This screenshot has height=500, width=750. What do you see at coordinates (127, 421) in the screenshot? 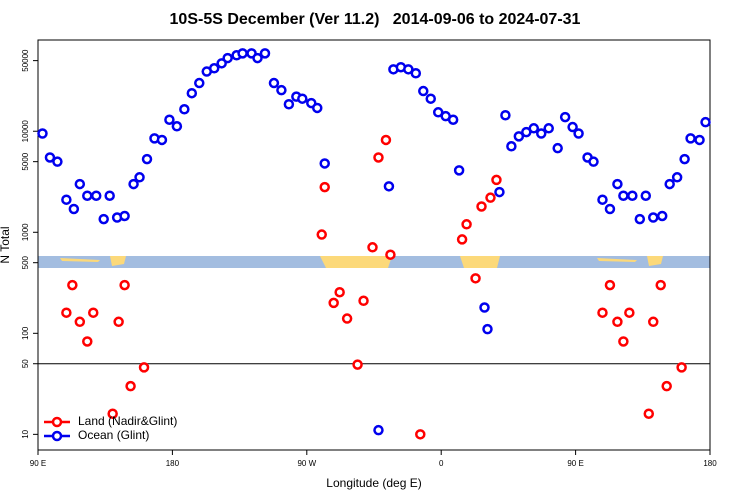
I see `legend-label: Land (Nadir&Glint)` at bounding box center [127, 421].